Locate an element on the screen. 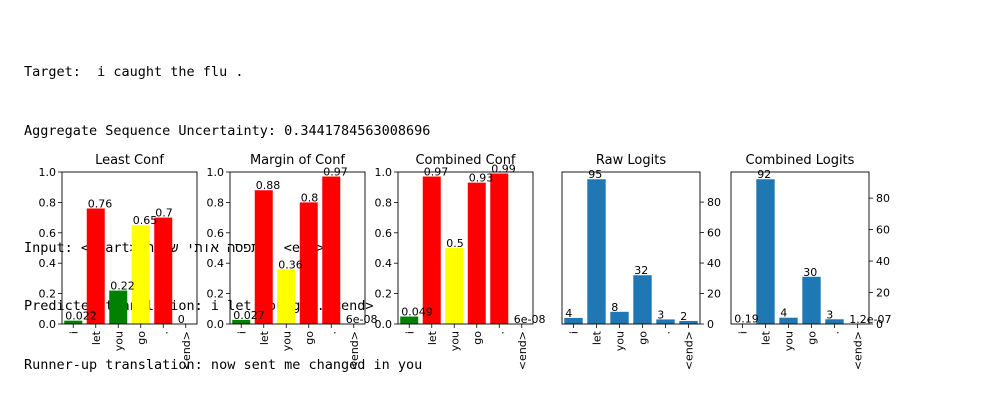 This screenshot has height=413, width=989. data-label: 0.76 is located at coordinates (100, 203).